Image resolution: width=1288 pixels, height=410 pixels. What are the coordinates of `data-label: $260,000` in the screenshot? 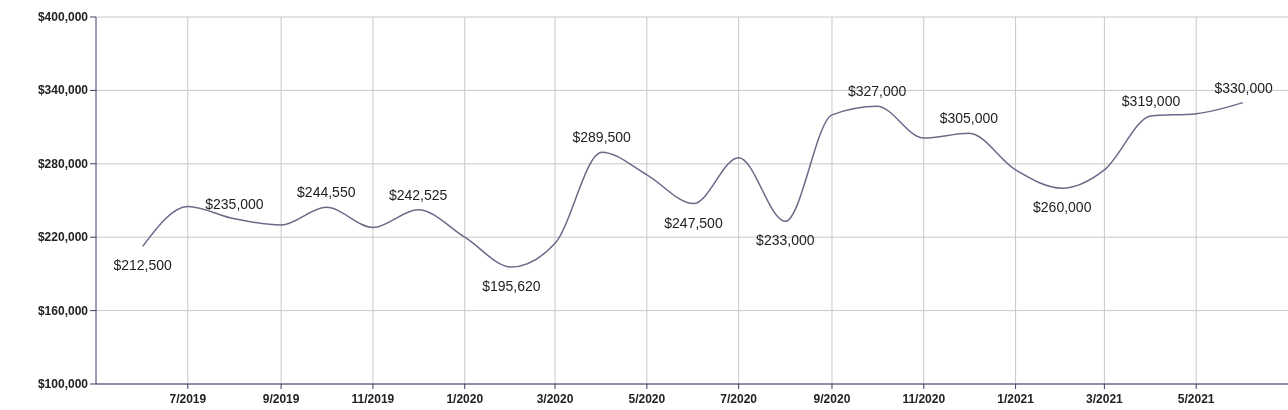 It's located at (1062, 207).